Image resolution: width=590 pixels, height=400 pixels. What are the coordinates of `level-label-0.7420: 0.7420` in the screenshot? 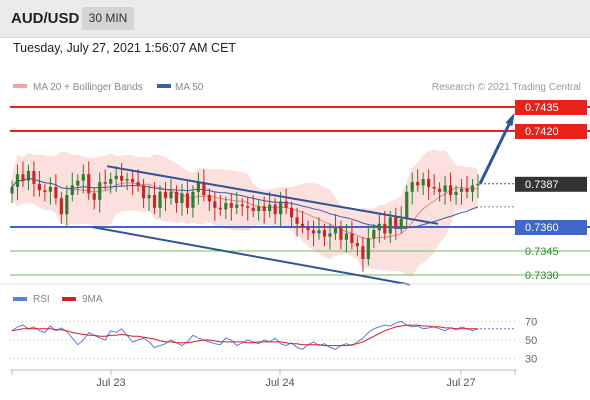 It's located at (542, 132).